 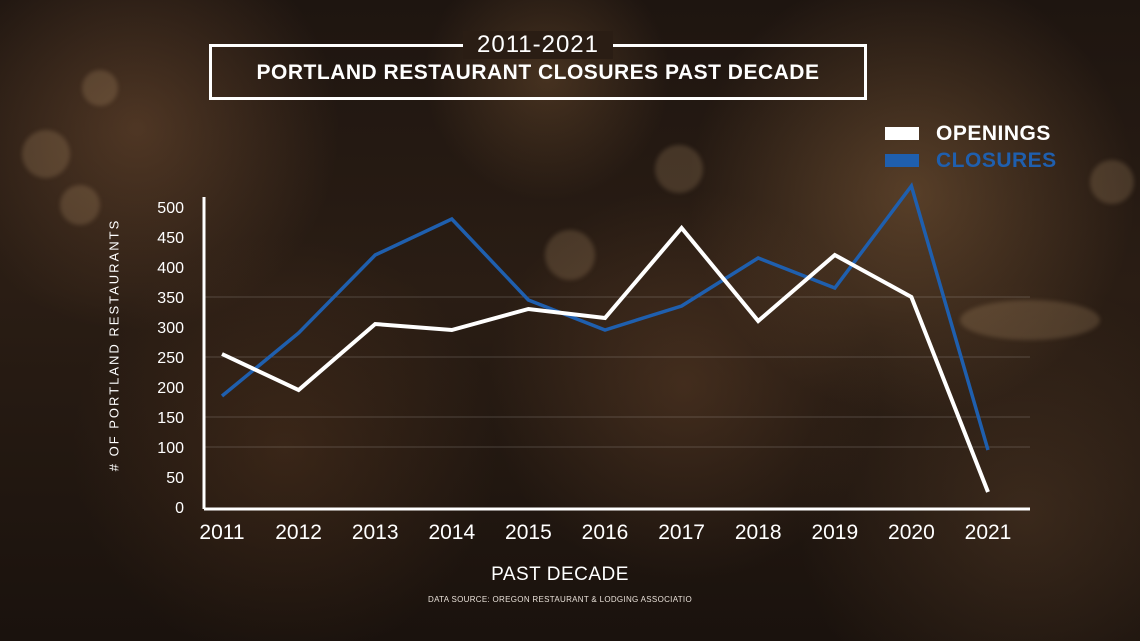 I want to click on x-tick-label: 2015, so click(x=528, y=532).